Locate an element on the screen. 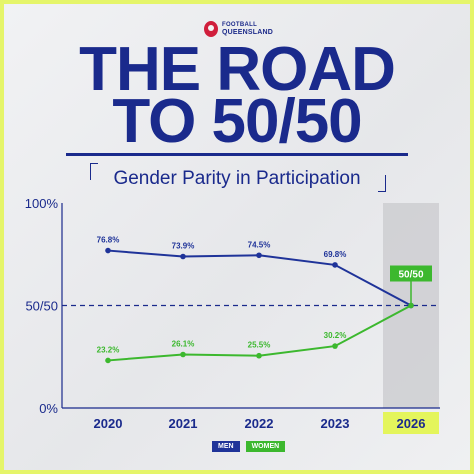  logo-line-1: FOOTBALL is located at coordinates (240, 25).